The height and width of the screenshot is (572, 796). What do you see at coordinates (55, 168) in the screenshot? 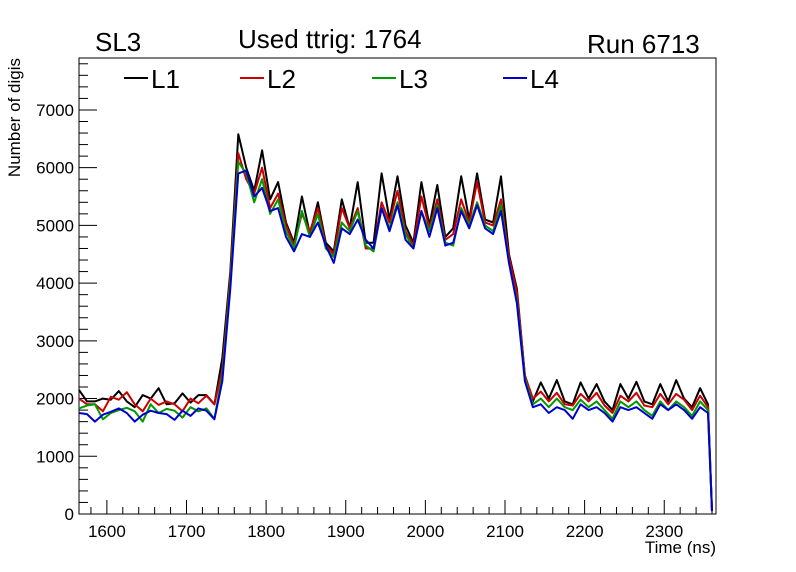
I see `y-tick-label: 6000` at bounding box center [55, 168].